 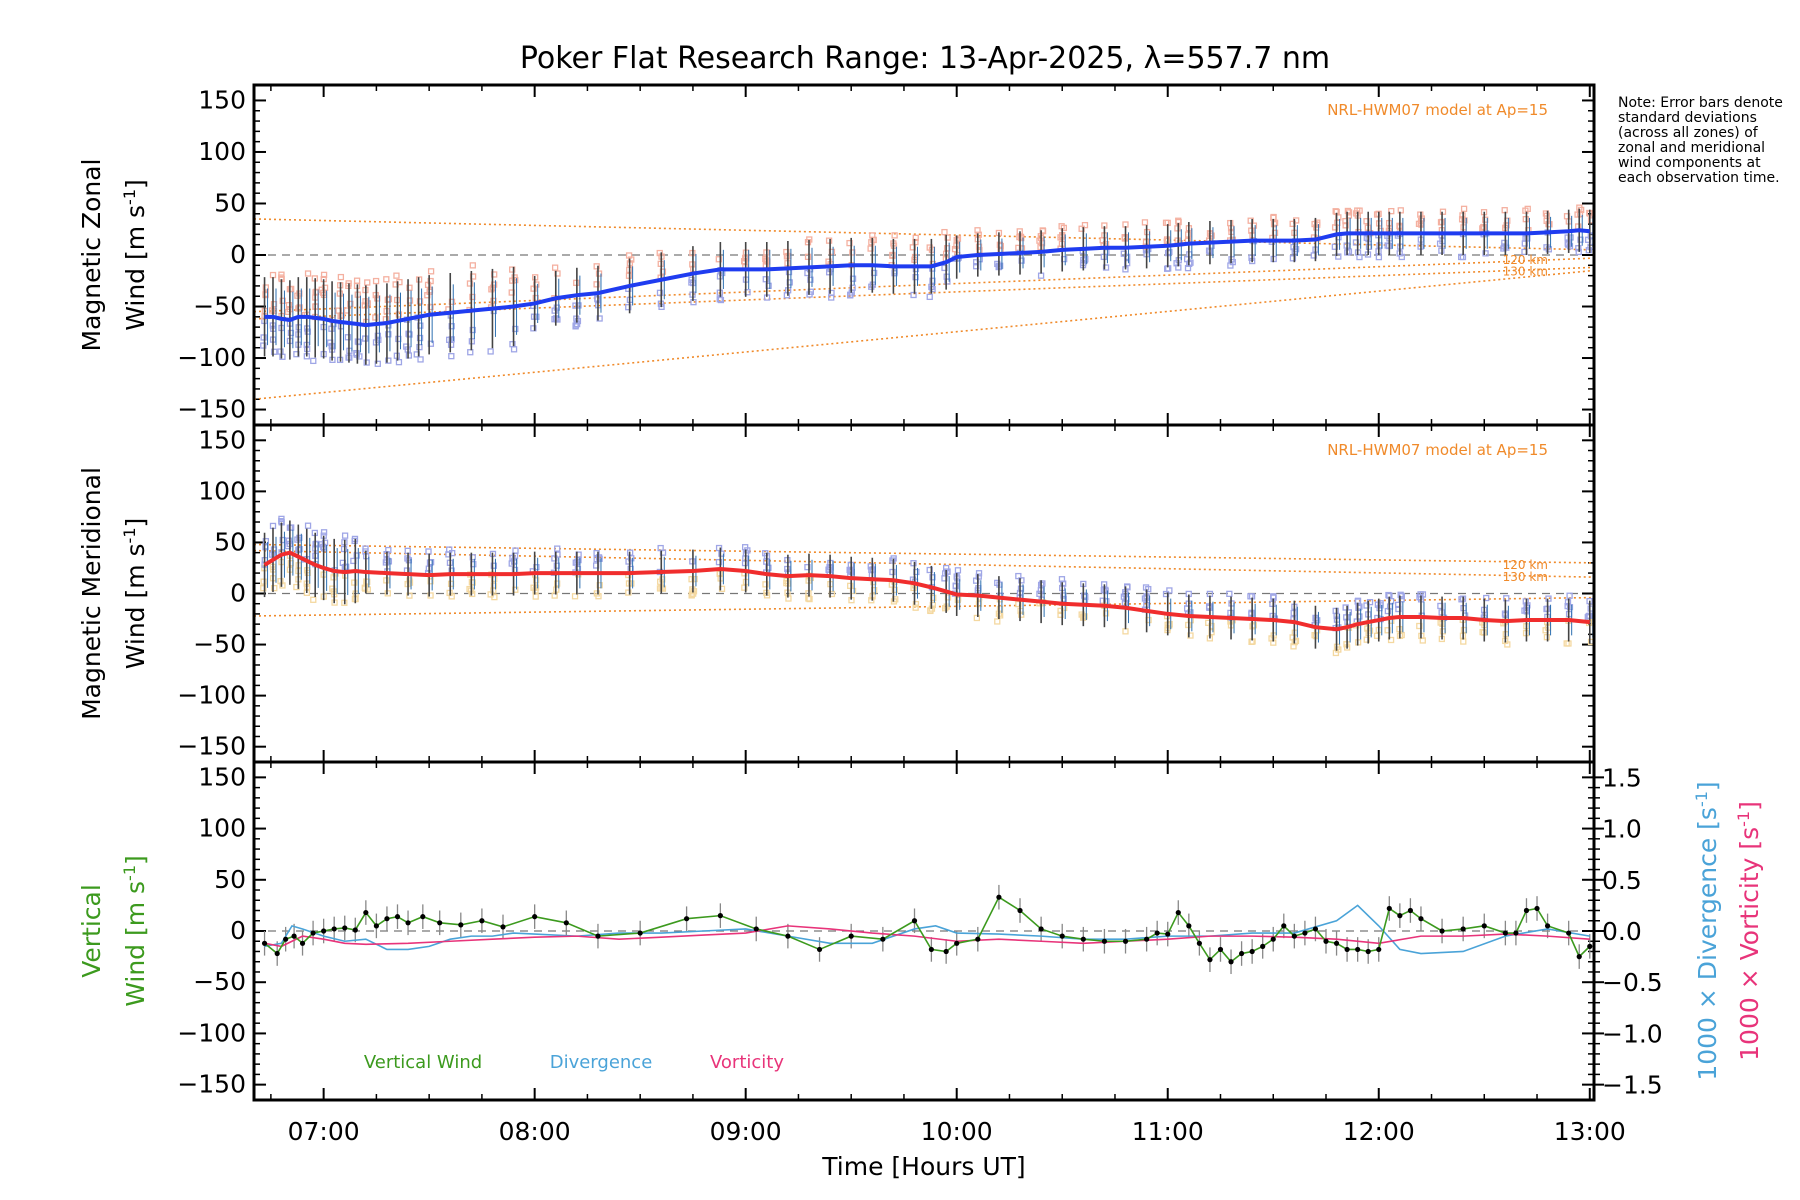 I want to click on y2-tick-label: −0.5, so click(x=1632, y=982).